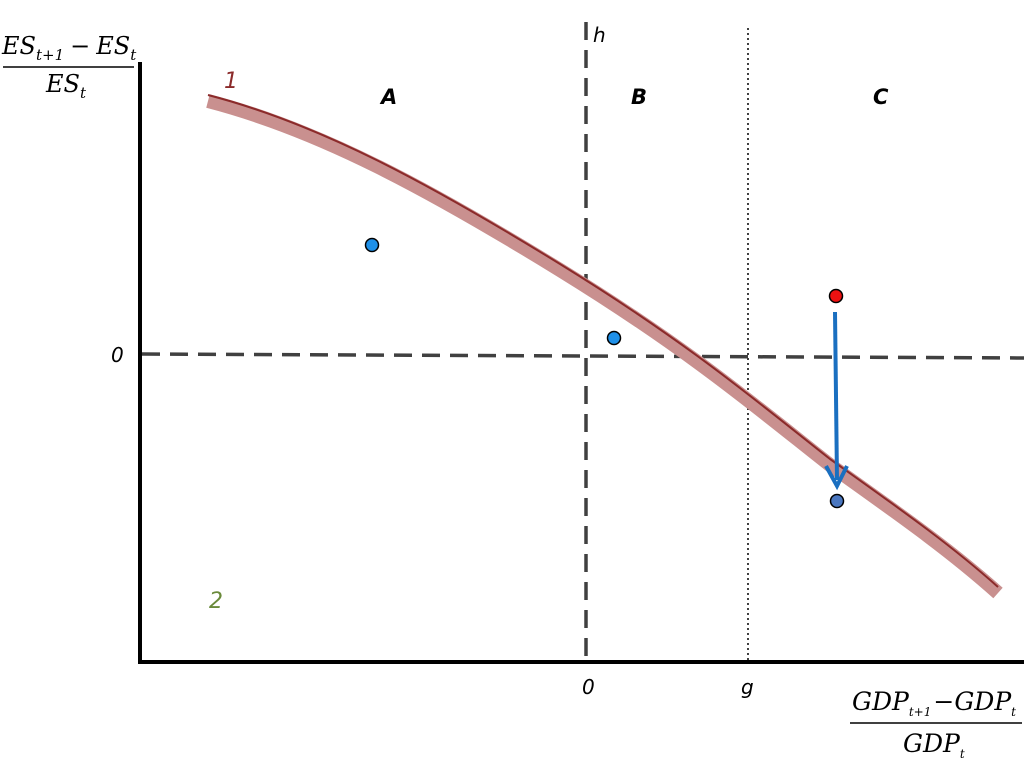 Image resolution: width=1024 pixels, height=768 pixels. Describe the element at coordinates (582, 356) in the screenshot. I see `zero-growth-dashed-line` at that location.